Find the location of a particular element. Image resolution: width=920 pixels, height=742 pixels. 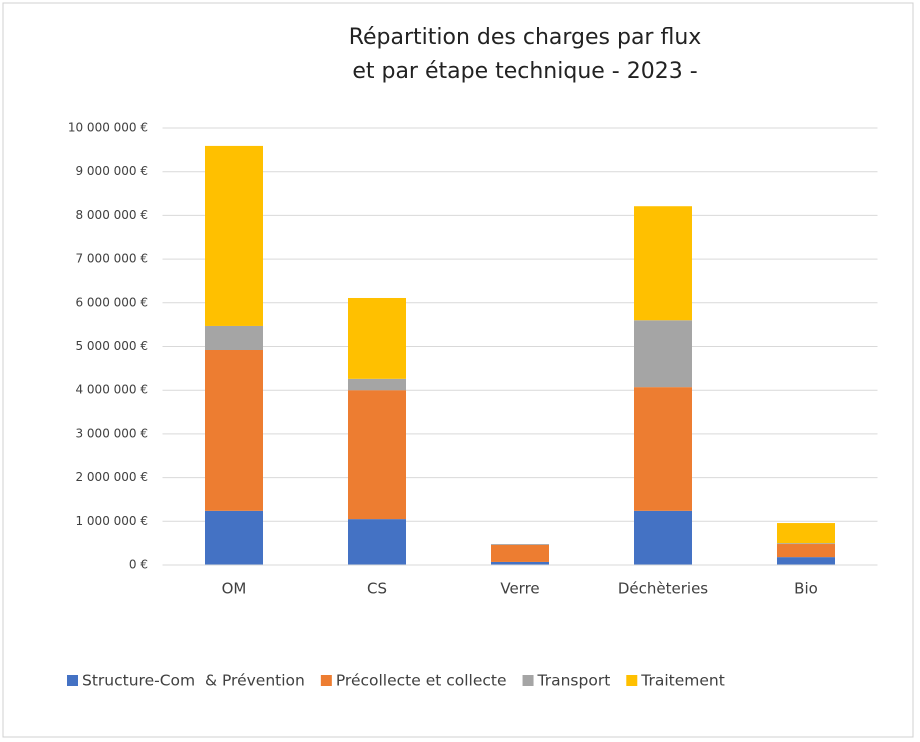

x-tick-label: Verre is located at coordinates (519, 589).